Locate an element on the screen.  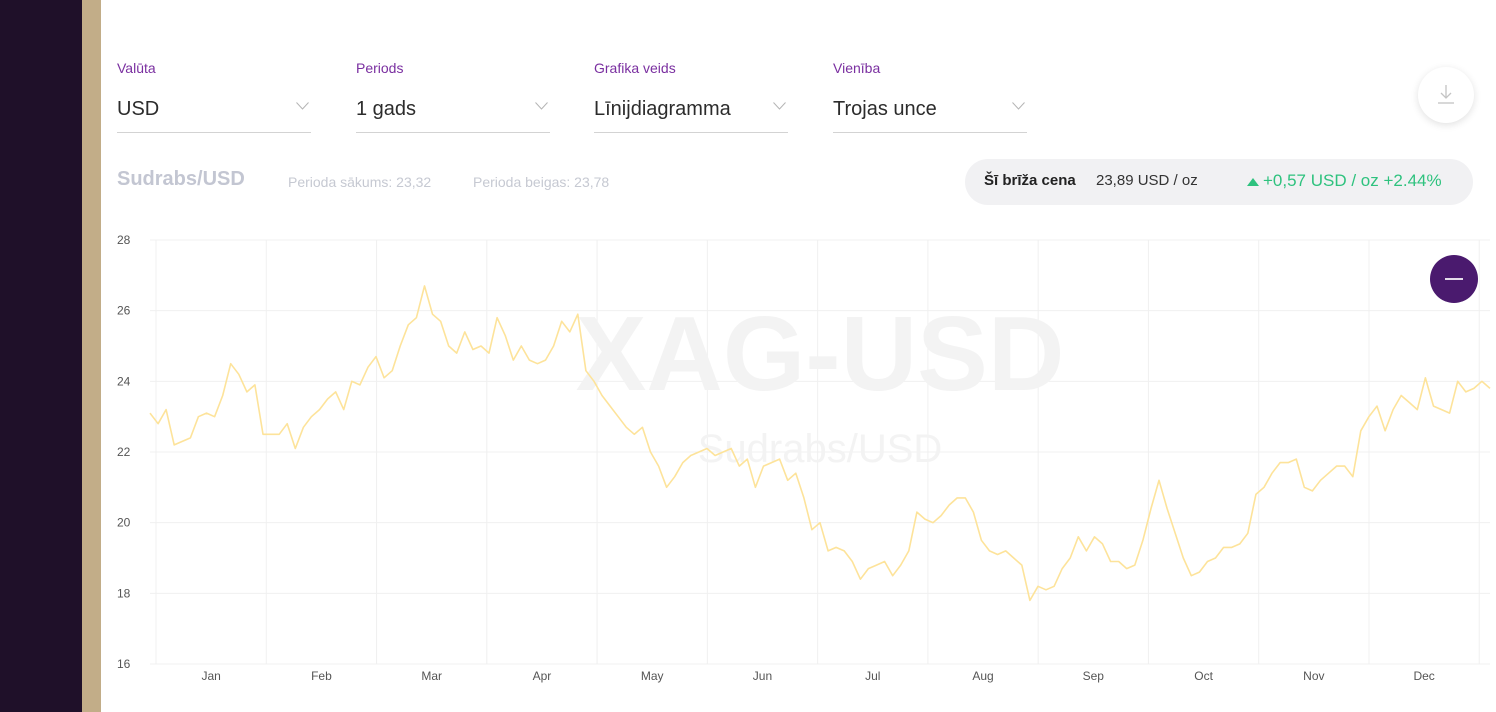
unit-select-label: Vienība is located at coordinates (857, 68).